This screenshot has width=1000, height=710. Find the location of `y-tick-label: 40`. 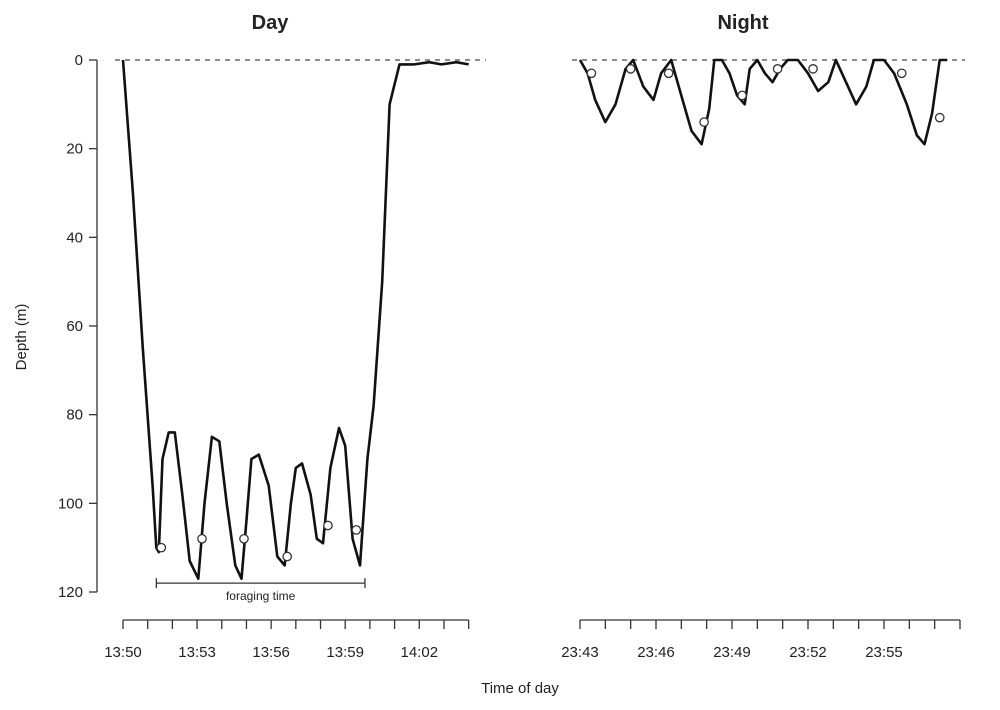

y-tick-label: 40 is located at coordinates (74, 237).